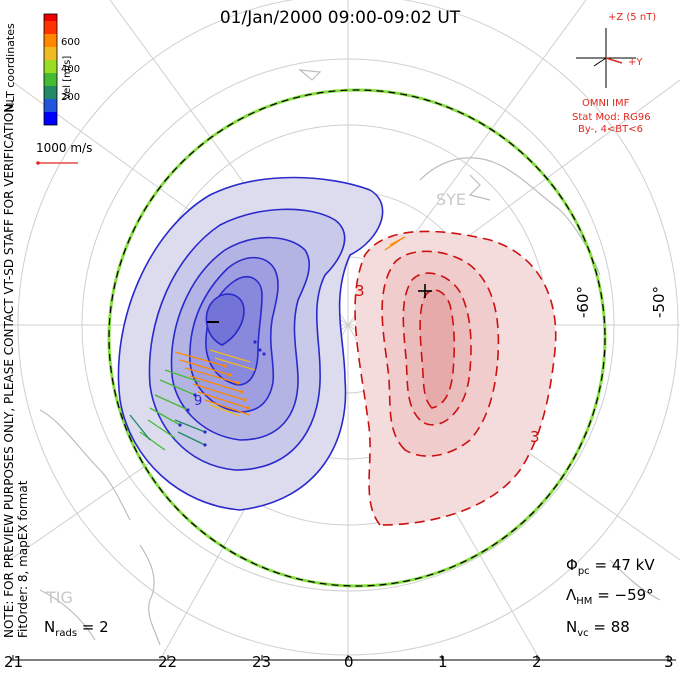 The width and height of the screenshot is (680, 674). What do you see at coordinates (76, 628) in the screenshot?
I see `n-rads-stat: Nrads = 2` at bounding box center [76, 628].